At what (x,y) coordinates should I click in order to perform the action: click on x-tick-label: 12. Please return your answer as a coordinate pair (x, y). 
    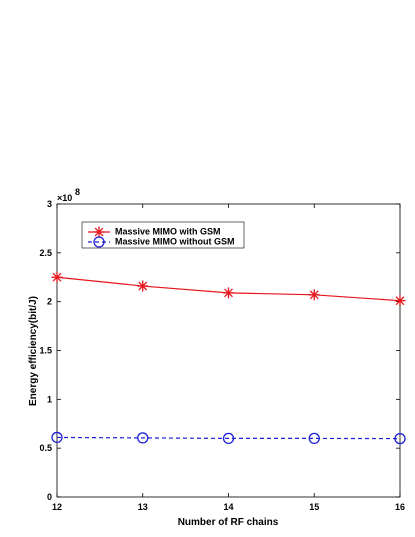
    Looking at the image, I should click on (57, 507).